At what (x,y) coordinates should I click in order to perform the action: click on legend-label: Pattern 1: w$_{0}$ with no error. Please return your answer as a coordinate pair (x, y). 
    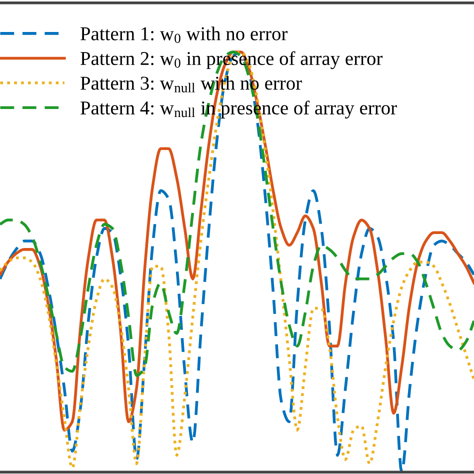
    Looking at the image, I should click on (184, 34).